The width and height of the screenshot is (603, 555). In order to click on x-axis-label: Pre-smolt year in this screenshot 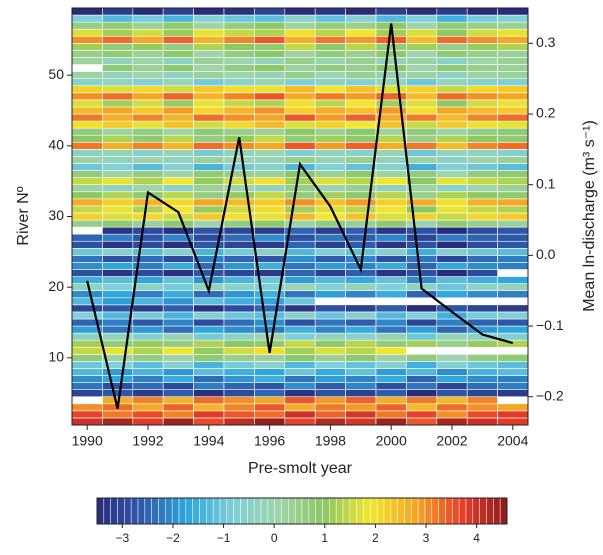, I will do `click(300, 468)`.